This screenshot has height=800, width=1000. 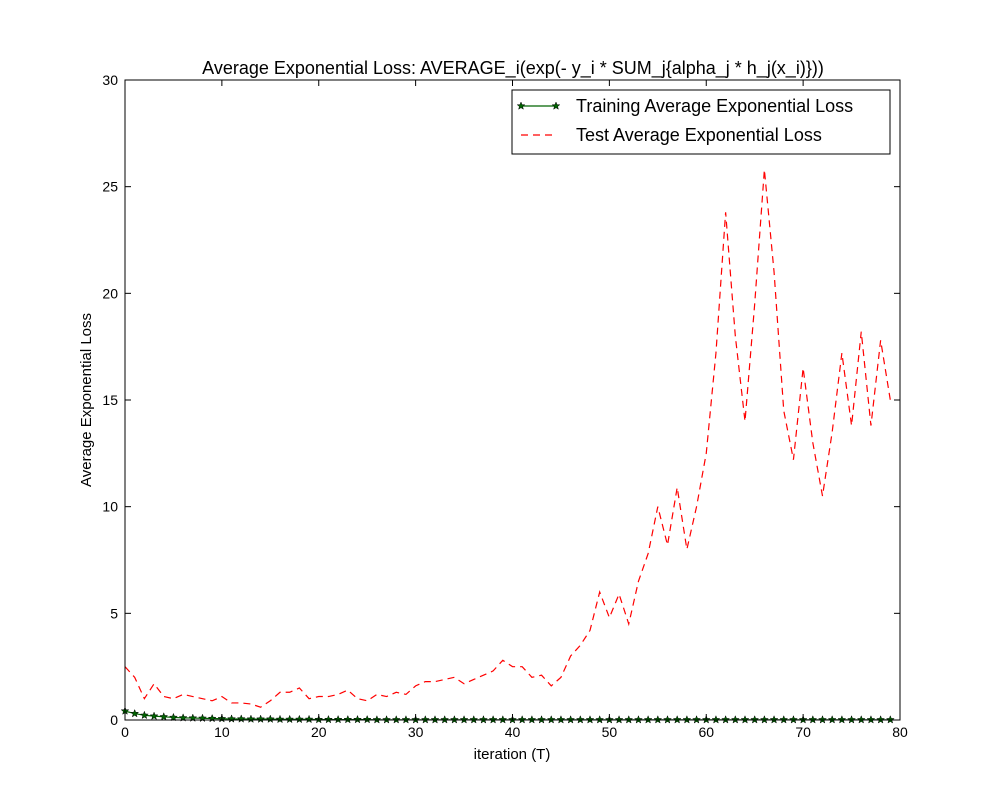 I want to click on y-tick-label: 5, so click(x=114, y=613).